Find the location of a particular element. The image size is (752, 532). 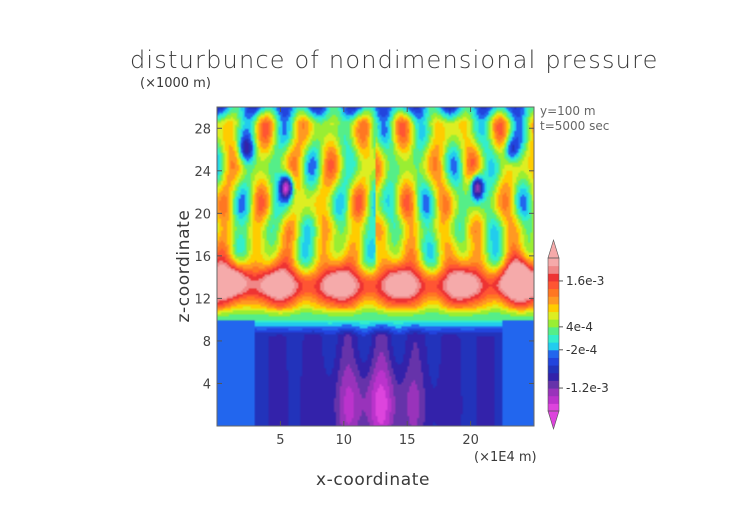

colorbar-min-arrow is located at coordinates (553, 420).